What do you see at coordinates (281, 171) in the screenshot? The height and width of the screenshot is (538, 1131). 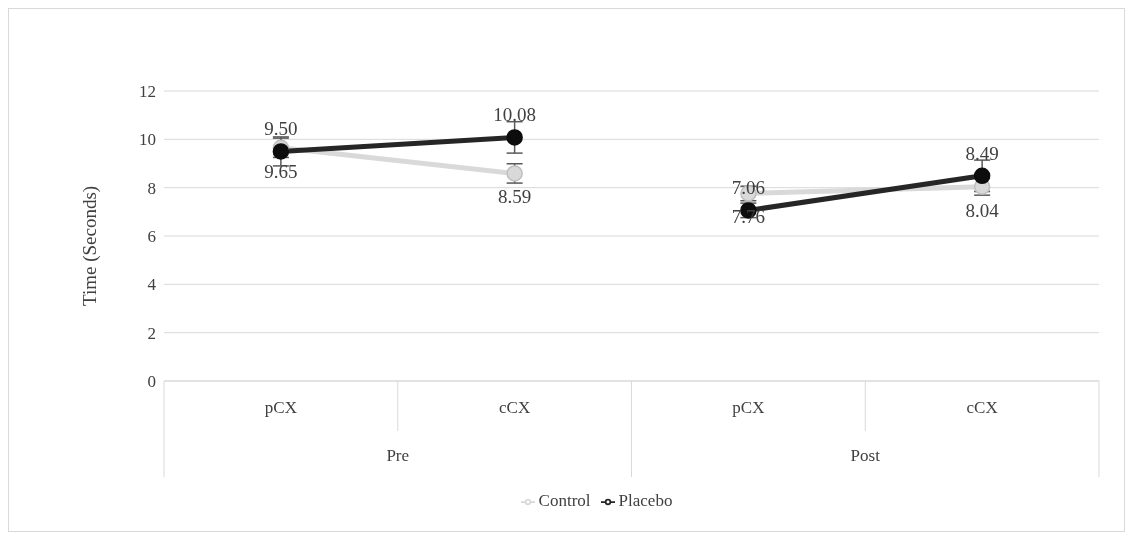 I see `data-label: 9.65` at bounding box center [281, 171].